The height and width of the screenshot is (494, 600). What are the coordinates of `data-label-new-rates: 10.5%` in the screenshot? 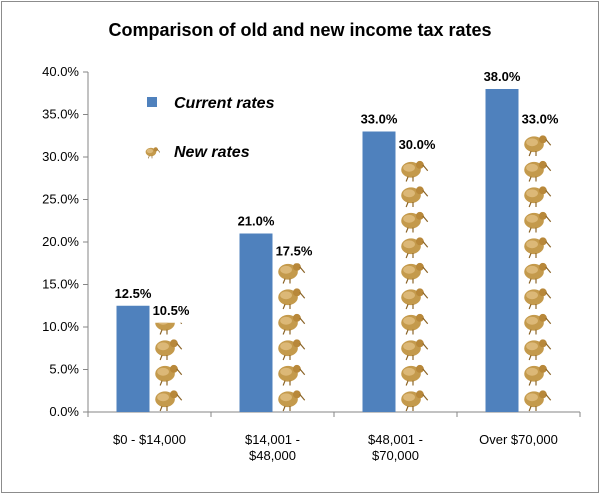 It's located at (171, 310).